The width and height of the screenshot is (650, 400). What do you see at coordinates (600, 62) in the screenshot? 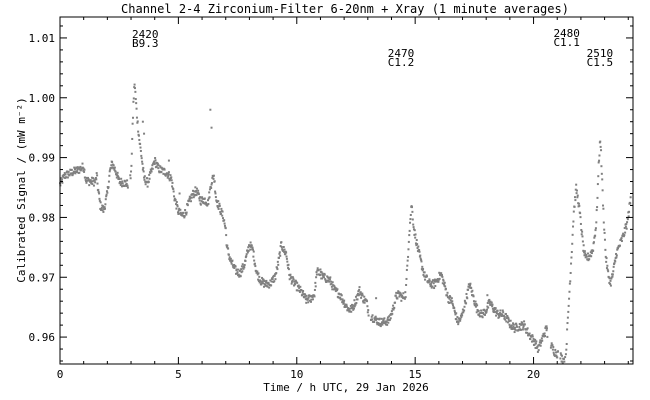
I see `flare-label: C1.5` at bounding box center [600, 62].